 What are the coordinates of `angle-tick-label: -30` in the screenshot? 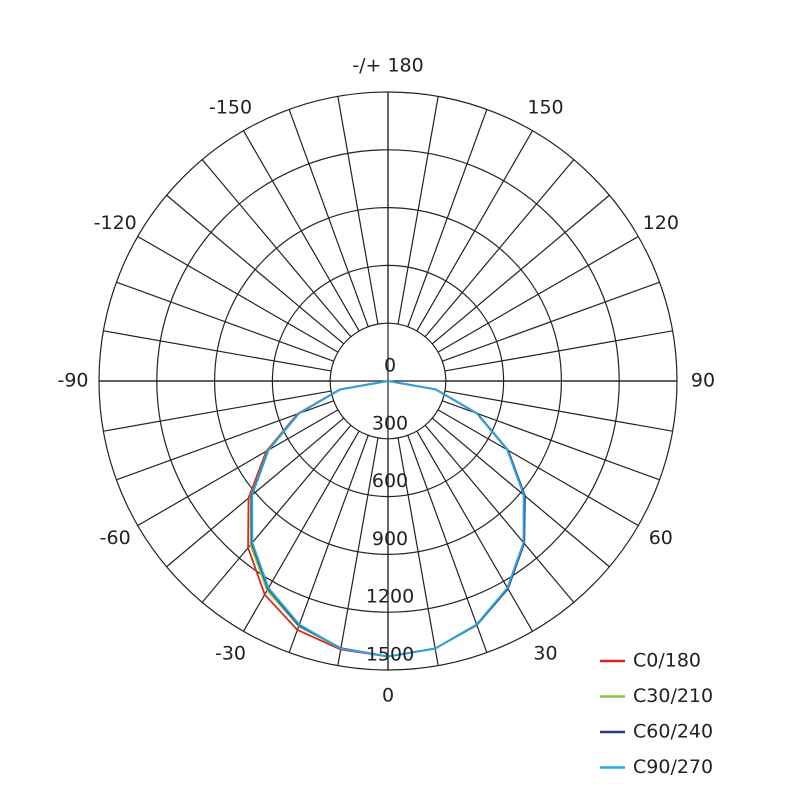 It's located at (230, 653).